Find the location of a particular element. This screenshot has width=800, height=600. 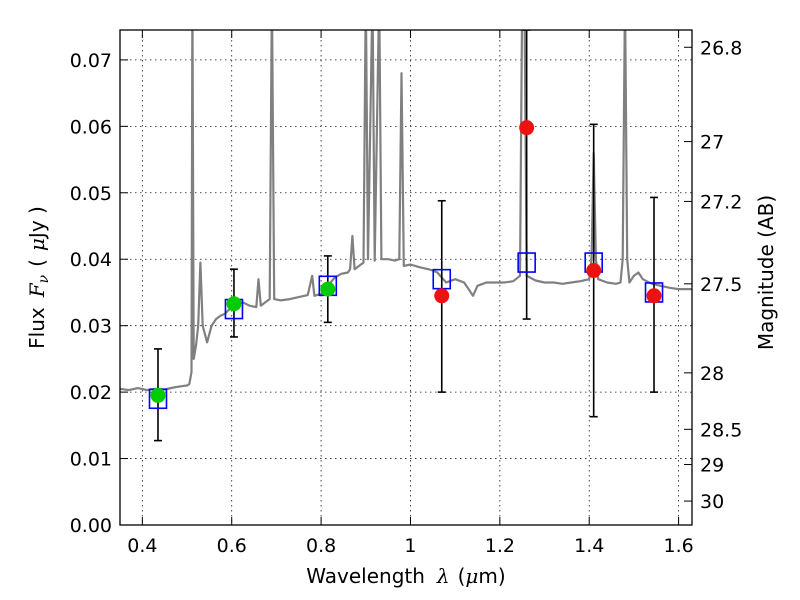

x-tick-label: 0.6 is located at coordinates (232, 546).